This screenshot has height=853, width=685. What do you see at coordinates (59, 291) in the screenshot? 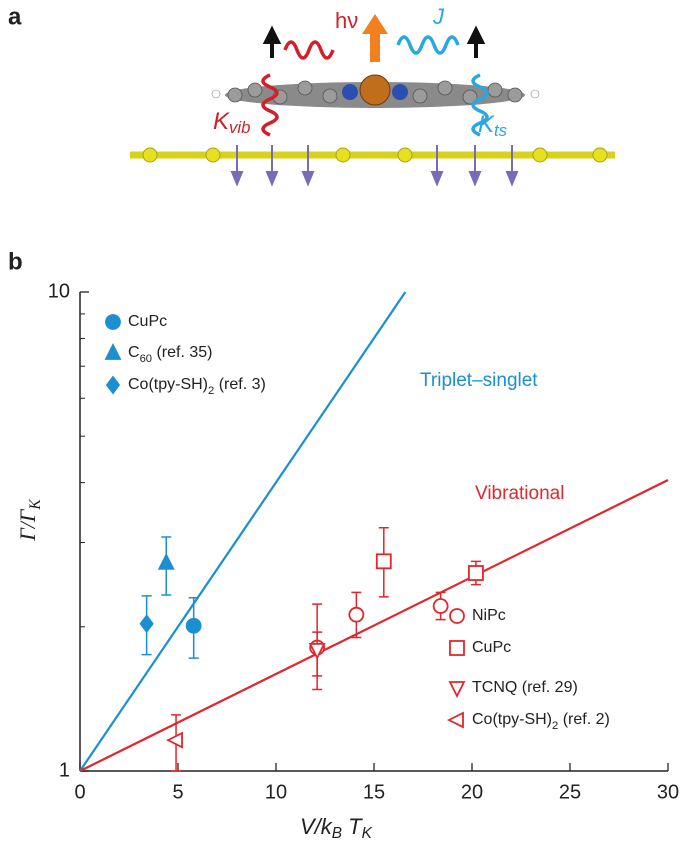
I see `y-tick-label: 10` at bounding box center [59, 291].